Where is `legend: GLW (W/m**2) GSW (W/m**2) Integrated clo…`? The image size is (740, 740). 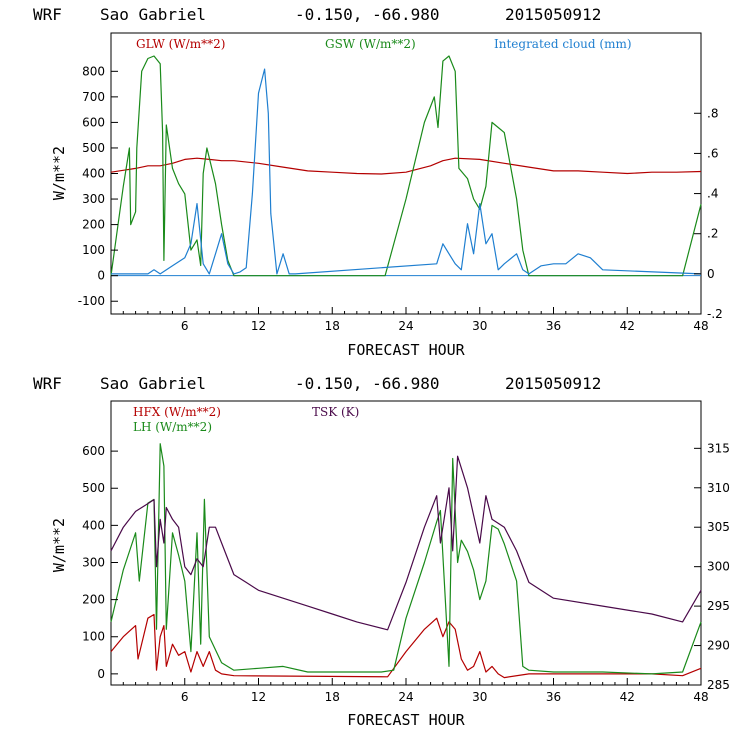 legend: GLW (W/m**2) GSW (W/m**2) Integrated clo… is located at coordinates (384, 44).